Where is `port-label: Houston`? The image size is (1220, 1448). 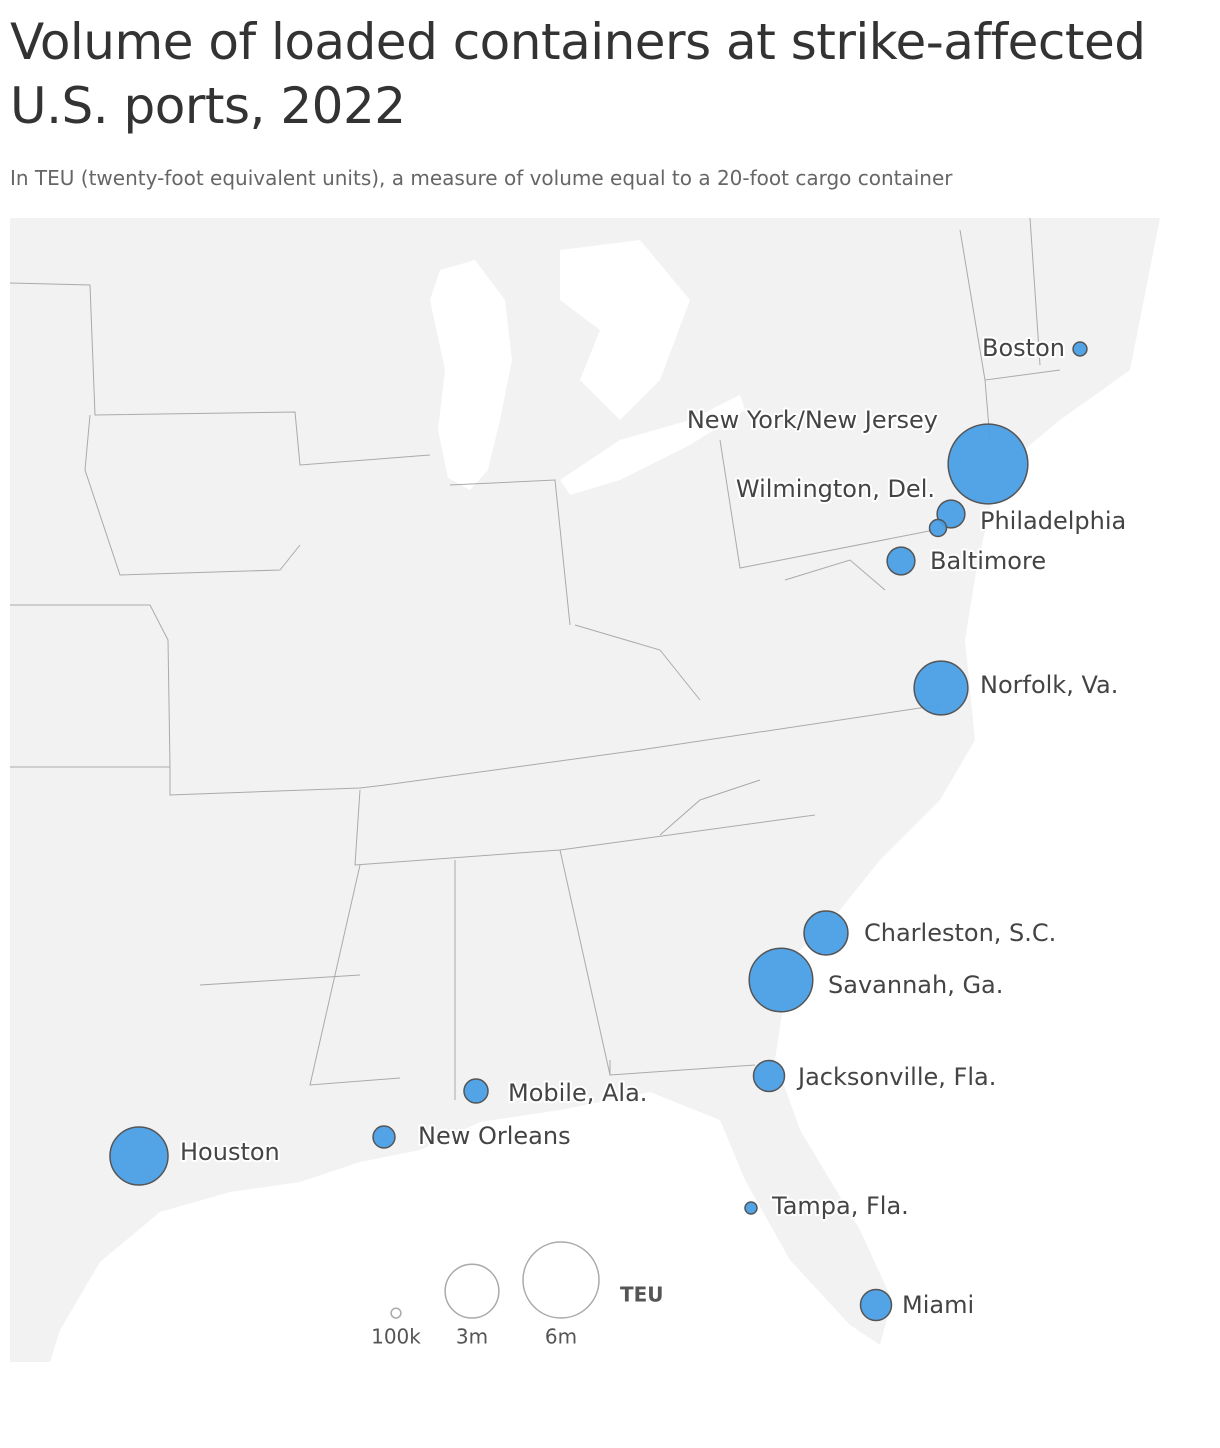
port-label: Houston is located at coordinates (230, 1152).